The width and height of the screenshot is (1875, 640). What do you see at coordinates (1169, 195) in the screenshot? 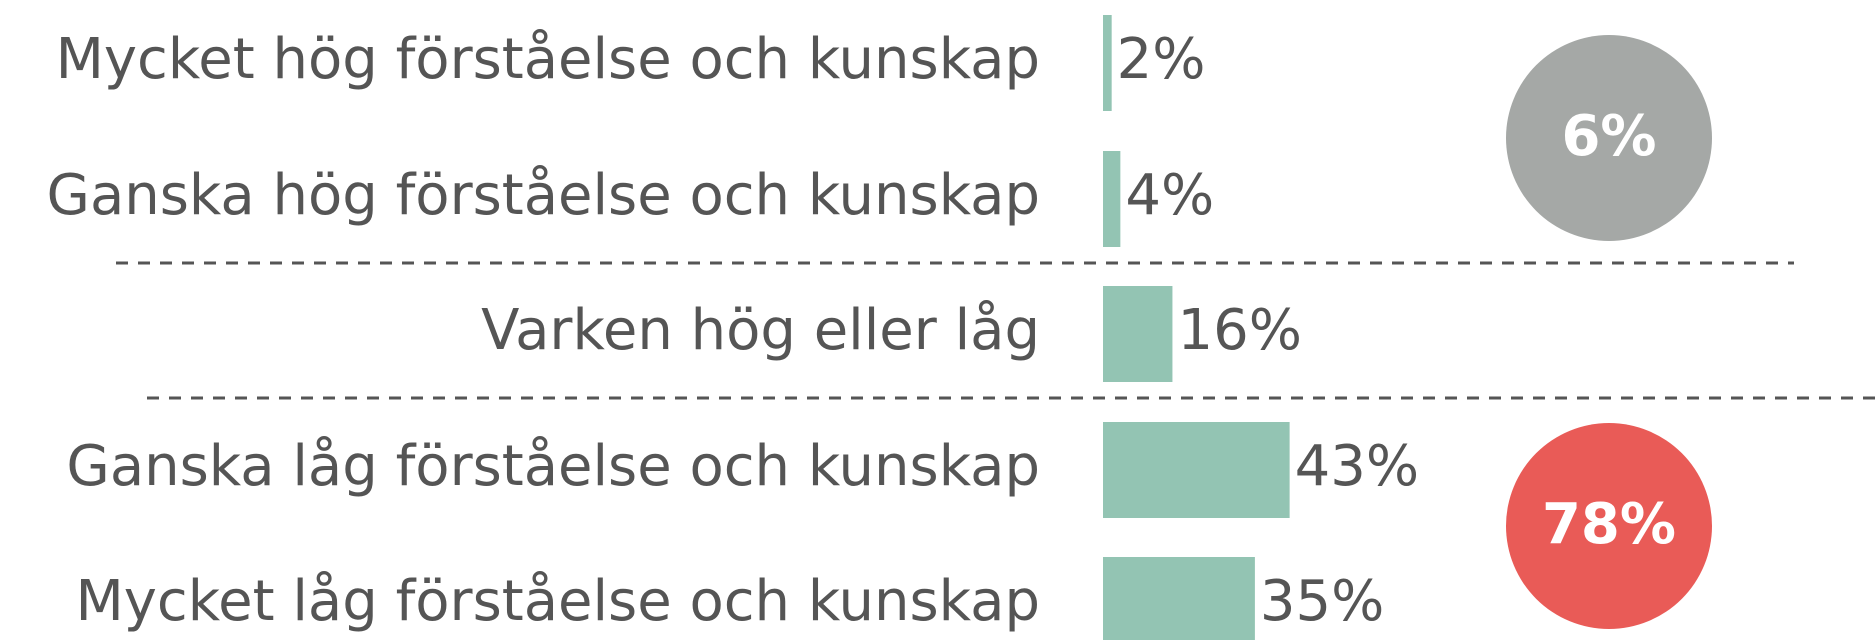
I see `value-label: 4%` at bounding box center [1169, 195].